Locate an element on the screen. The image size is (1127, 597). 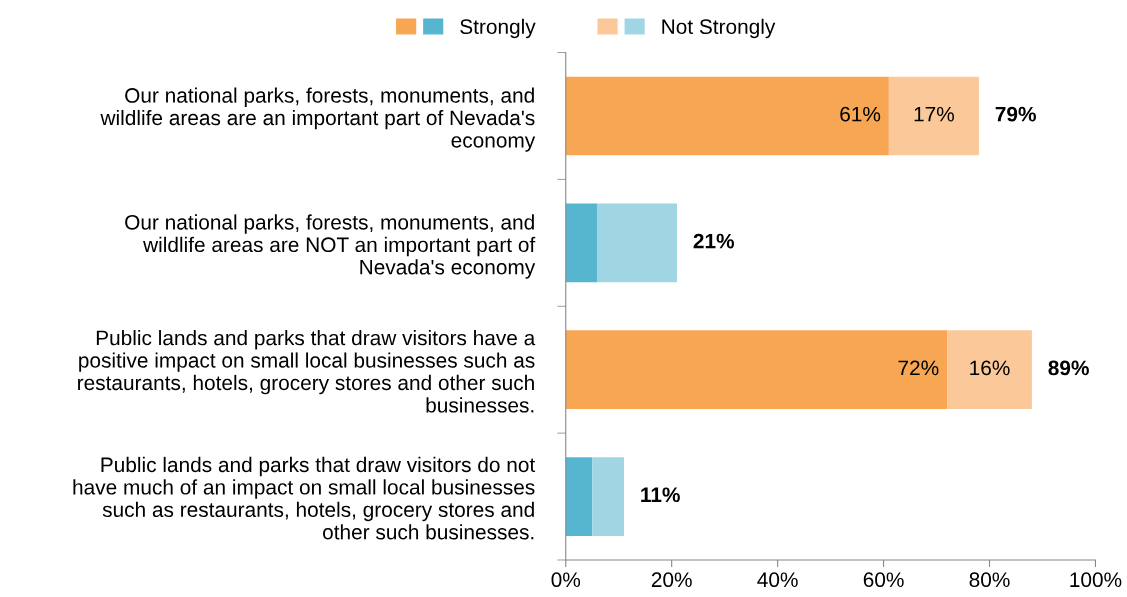
x-tick-label: 60% is located at coordinates (883, 580).